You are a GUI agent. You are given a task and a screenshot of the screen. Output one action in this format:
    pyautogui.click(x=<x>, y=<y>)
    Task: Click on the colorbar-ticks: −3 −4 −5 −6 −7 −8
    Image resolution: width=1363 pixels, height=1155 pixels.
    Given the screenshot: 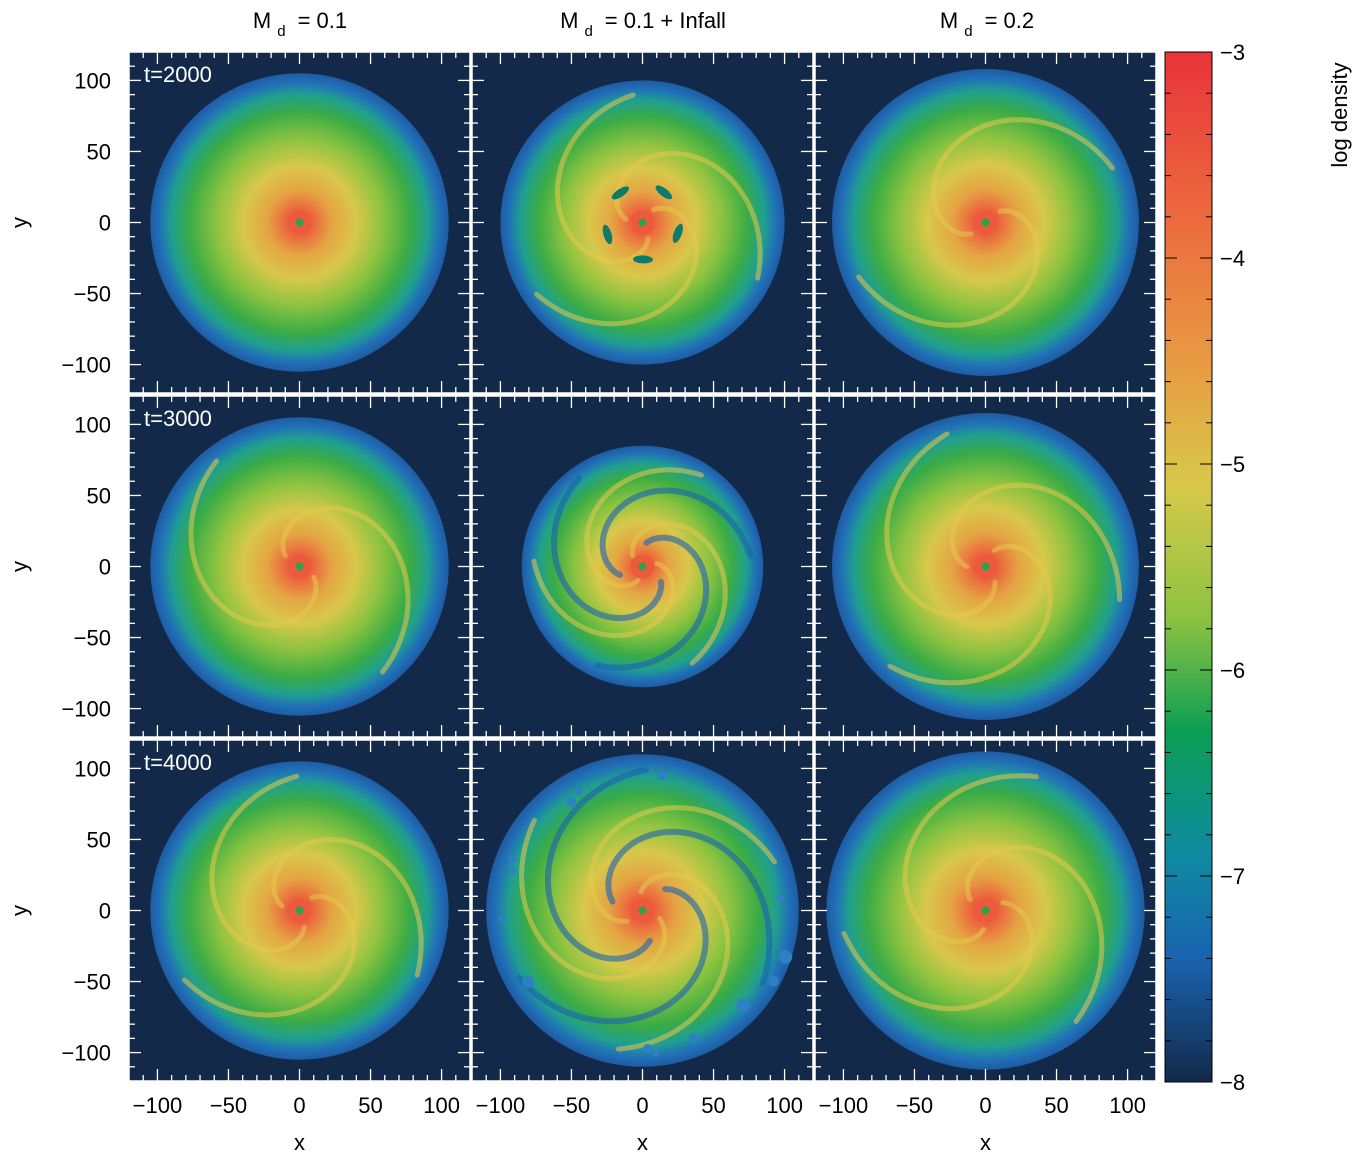 What is the action you would take?
    pyautogui.click(x=1205, y=567)
    